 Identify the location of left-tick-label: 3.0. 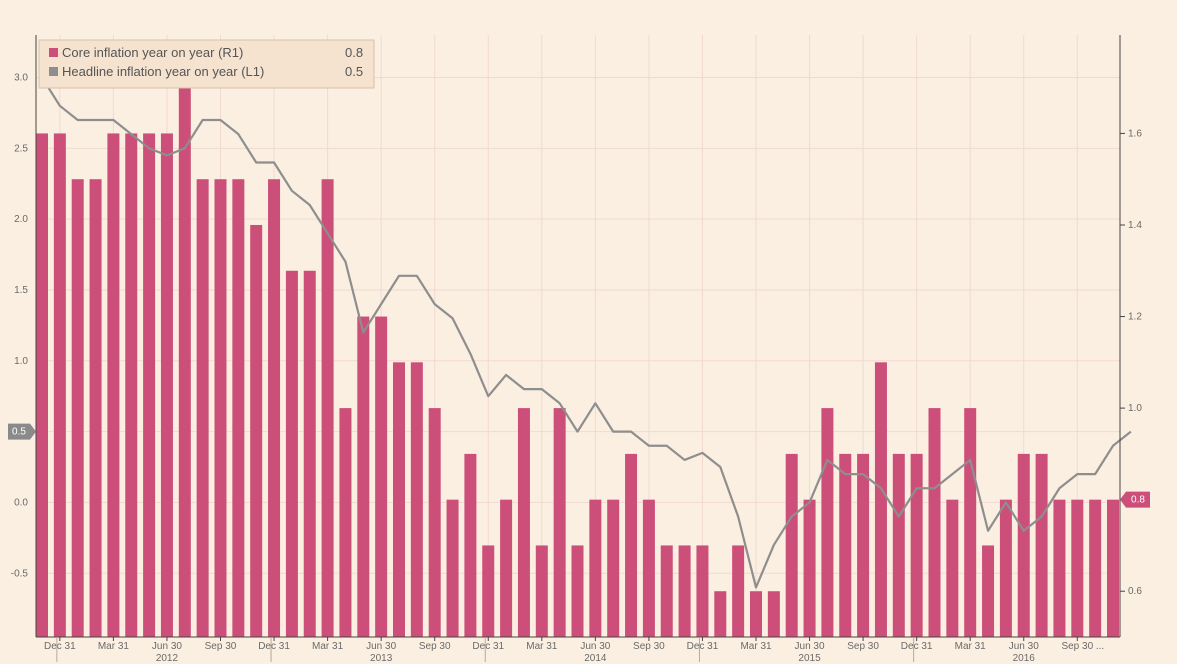
(21, 77).